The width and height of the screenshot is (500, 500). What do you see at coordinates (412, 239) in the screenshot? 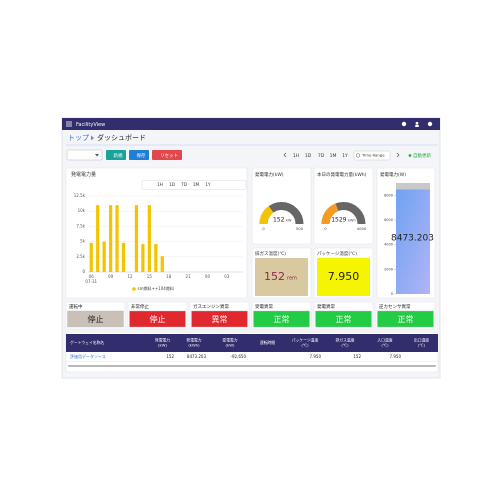
I see `tank-value: 8473.203` at bounding box center [412, 239].